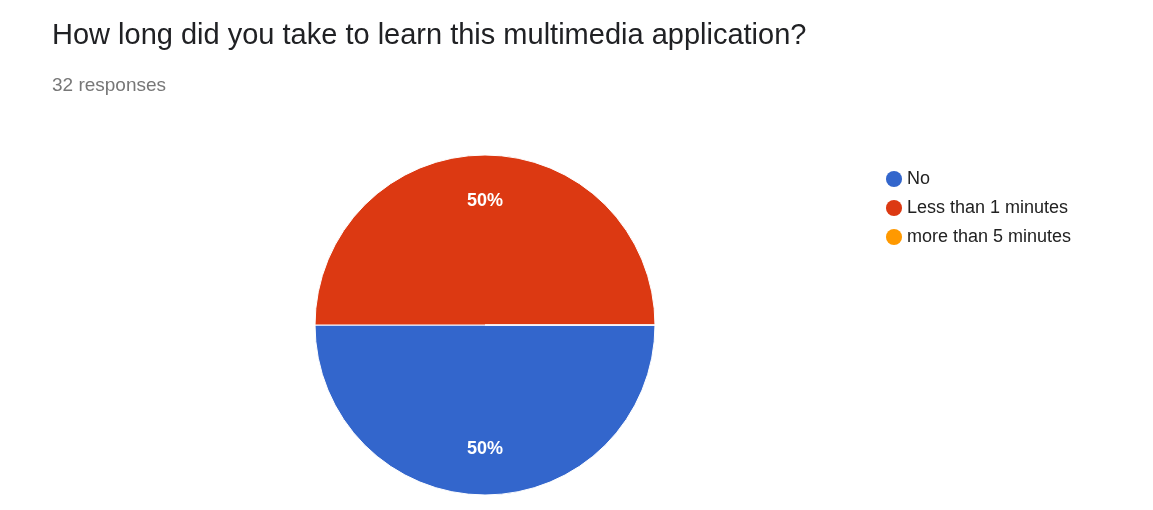 The image size is (1153, 510). Describe the element at coordinates (989, 236) in the screenshot. I see `legend-label: more than 5 minutes` at that location.